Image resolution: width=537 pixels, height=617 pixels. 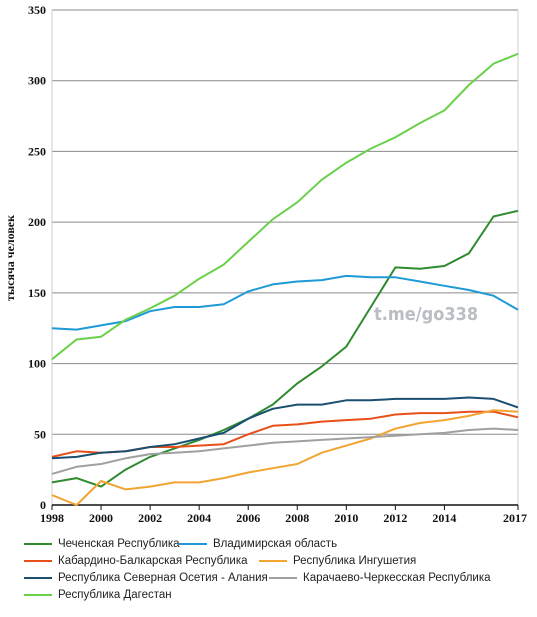 What do you see at coordinates (426, 314) in the screenshot?
I see `watermark: t.me/go338` at bounding box center [426, 314].